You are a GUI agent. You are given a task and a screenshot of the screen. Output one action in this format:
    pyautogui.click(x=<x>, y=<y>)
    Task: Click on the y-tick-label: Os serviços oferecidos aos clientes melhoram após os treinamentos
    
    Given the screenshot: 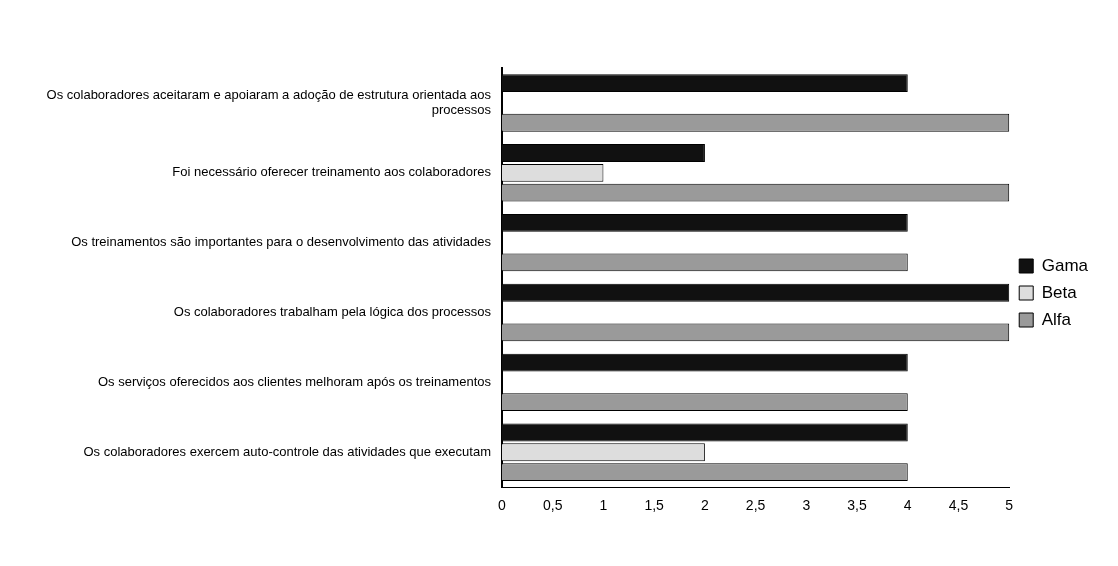 What is the action you would take?
    pyautogui.click(x=294, y=381)
    